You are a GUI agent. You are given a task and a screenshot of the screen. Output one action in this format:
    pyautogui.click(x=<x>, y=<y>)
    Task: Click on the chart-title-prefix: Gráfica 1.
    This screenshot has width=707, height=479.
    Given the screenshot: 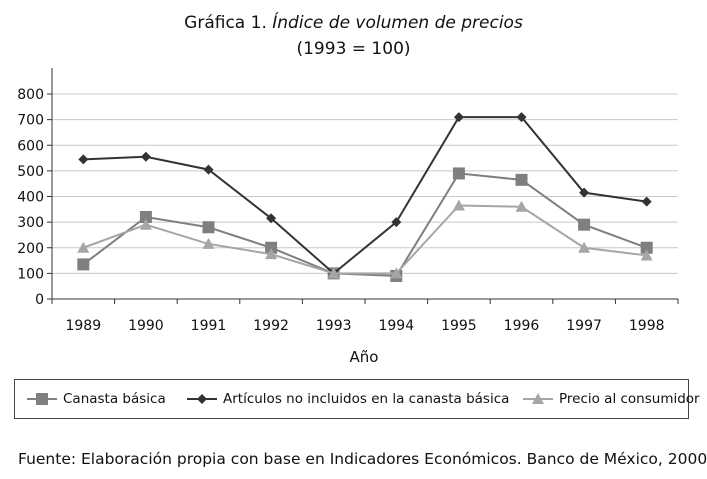 What is the action you would take?
    pyautogui.click(x=225, y=23)
    